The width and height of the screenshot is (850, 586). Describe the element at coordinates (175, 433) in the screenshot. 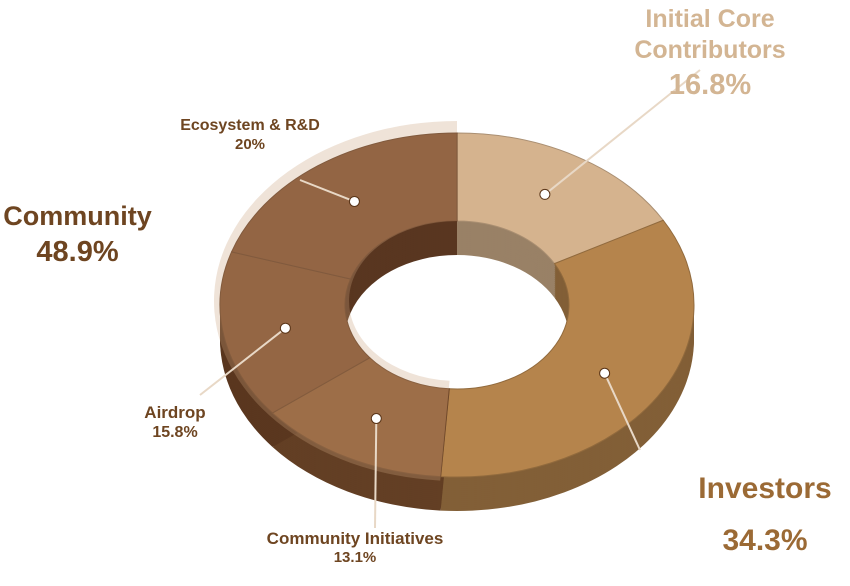

I see `segment-label-value: 15.8%` at that location.